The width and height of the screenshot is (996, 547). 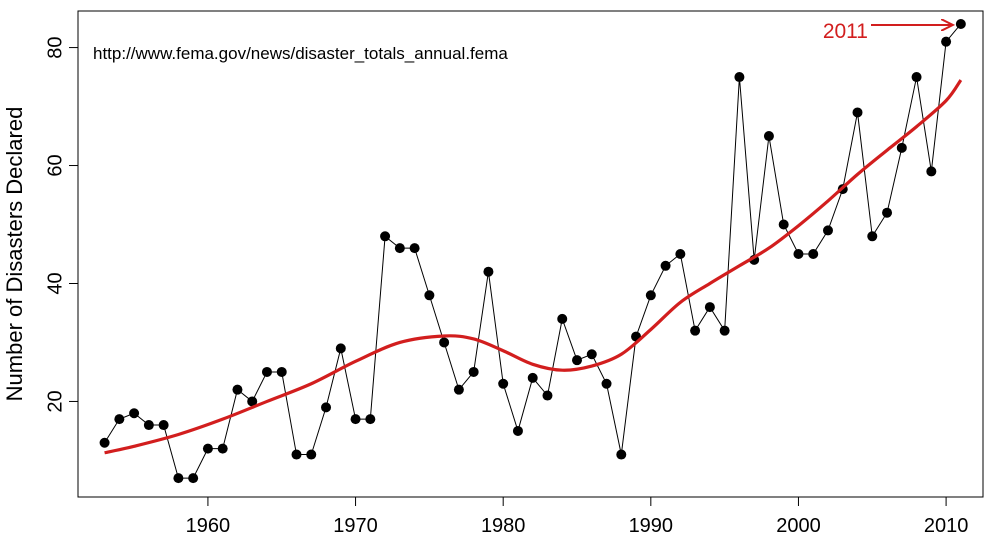 What do you see at coordinates (355, 526) in the screenshot?
I see `x-tick-label: 1970` at bounding box center [355, 526].